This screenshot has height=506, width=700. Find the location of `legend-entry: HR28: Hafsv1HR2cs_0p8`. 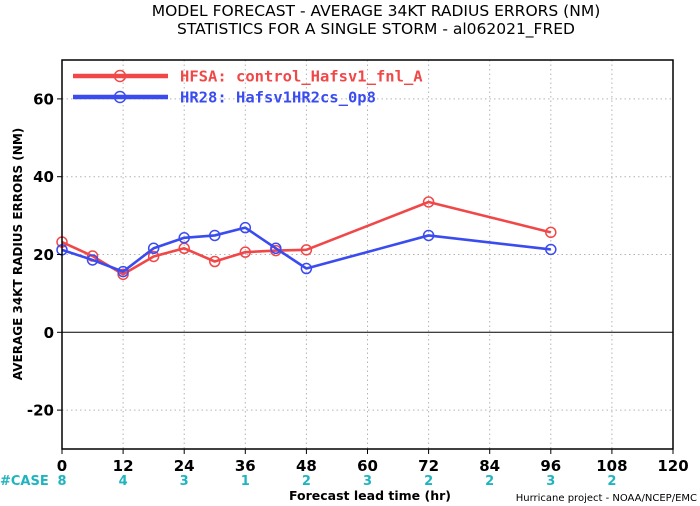

legend-entry: HR28: Hafsv1HR2cs_0p8 is located at coordinates (224, 98).